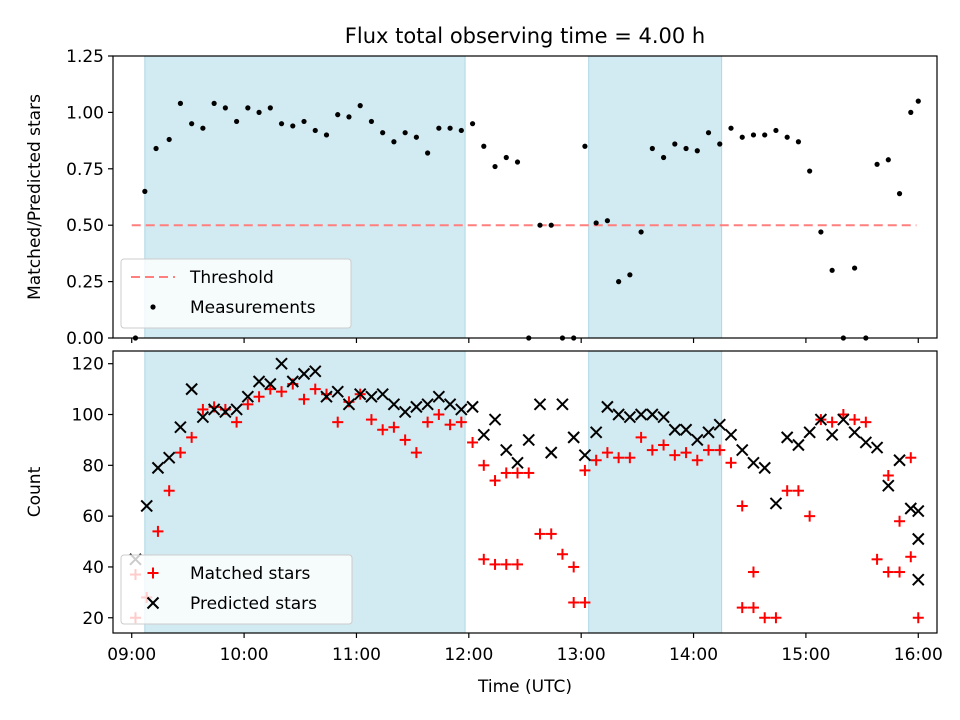 The width and height of the screenshot is (960, 720). I want to click on top-y-axis-label: Matched/Predicted stars, so click(35, 197).